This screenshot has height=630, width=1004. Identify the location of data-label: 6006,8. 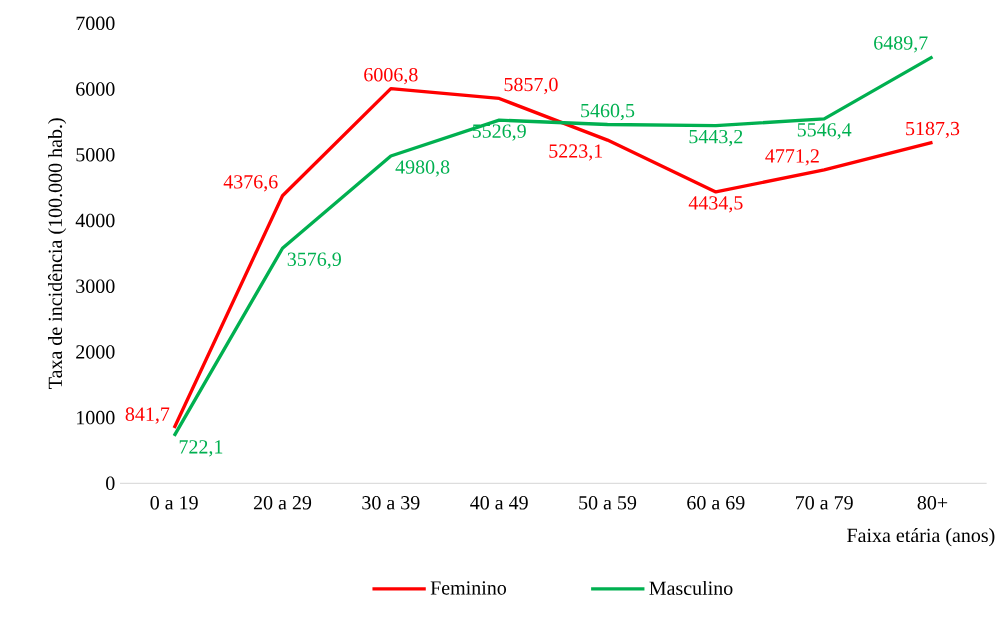
(391, 76).